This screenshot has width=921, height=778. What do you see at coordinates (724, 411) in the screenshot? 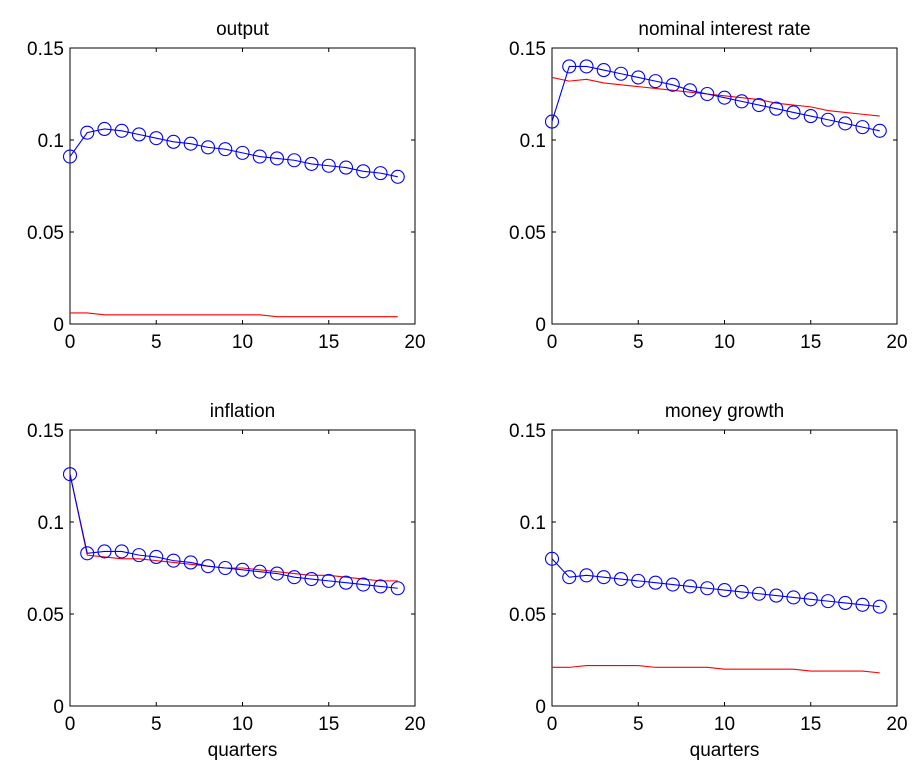
I see `subplot-title: money growth` at bounding box center [724, 411].